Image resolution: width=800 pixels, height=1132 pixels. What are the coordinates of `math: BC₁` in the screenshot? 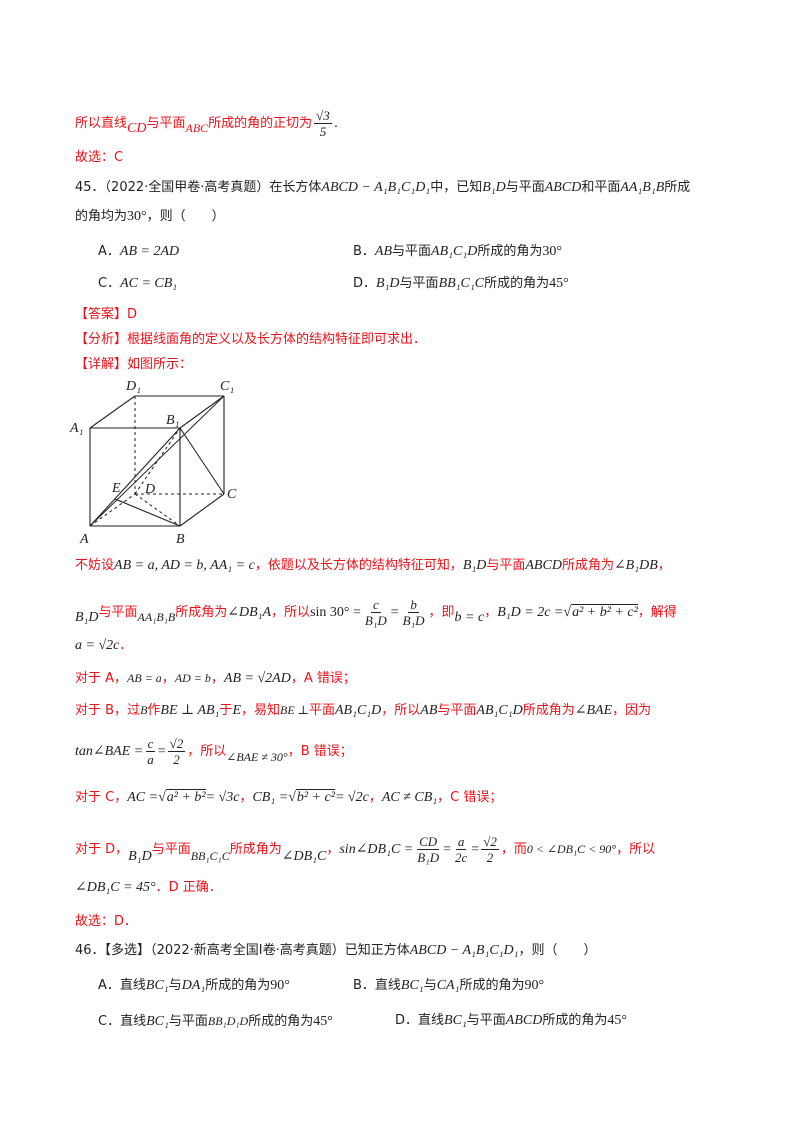 It's located at (157, 1021).